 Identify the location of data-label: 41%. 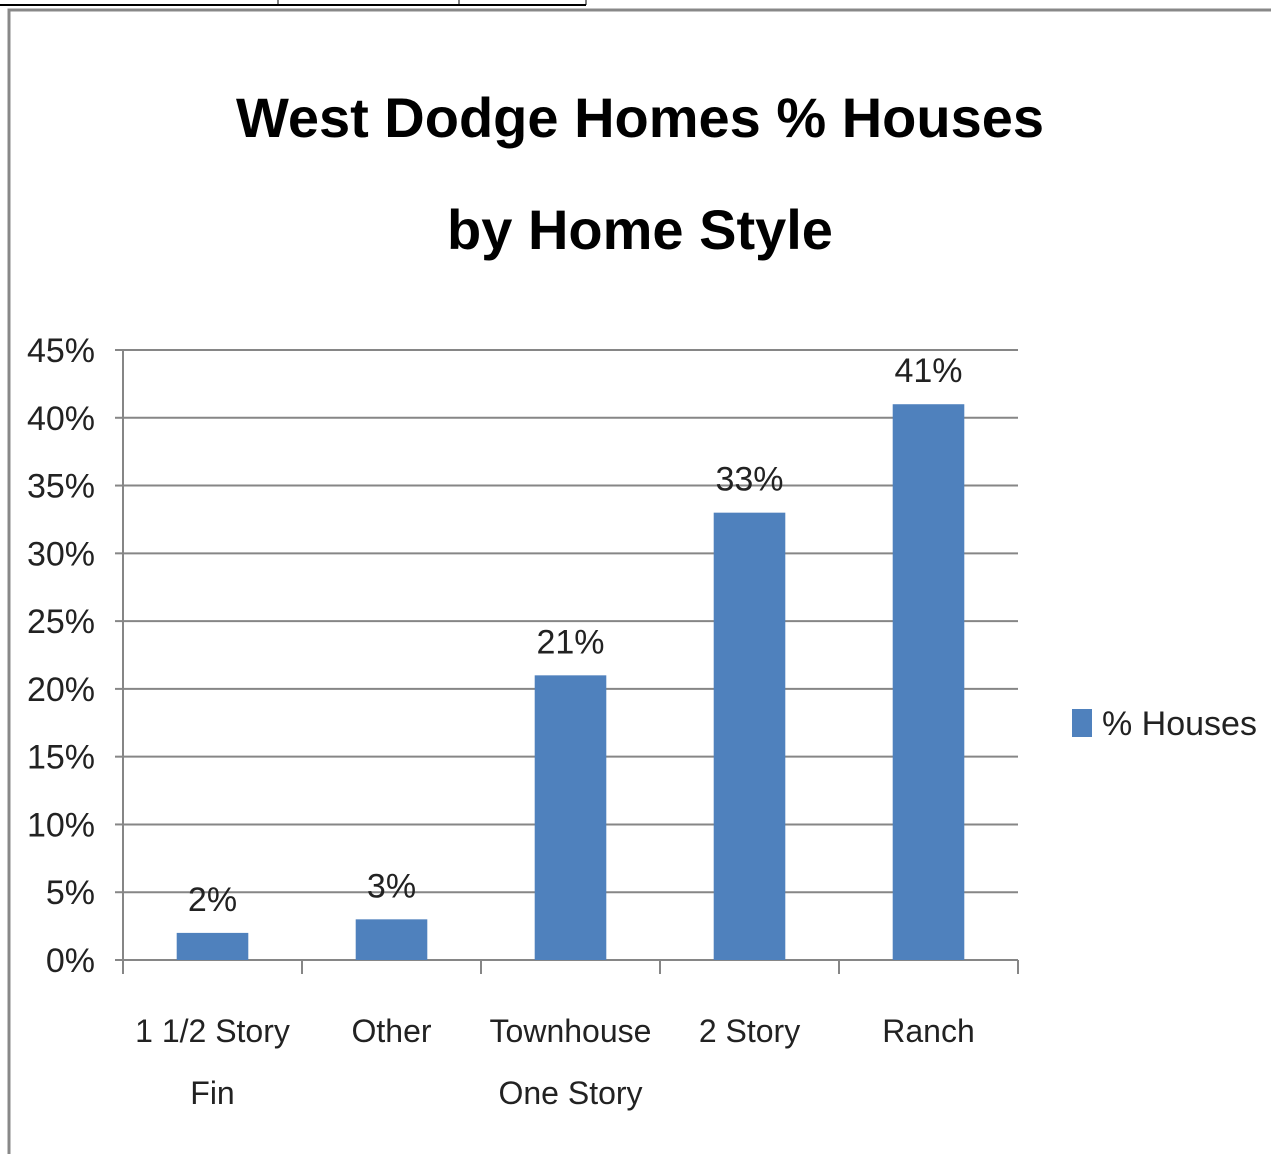
(928, 371).